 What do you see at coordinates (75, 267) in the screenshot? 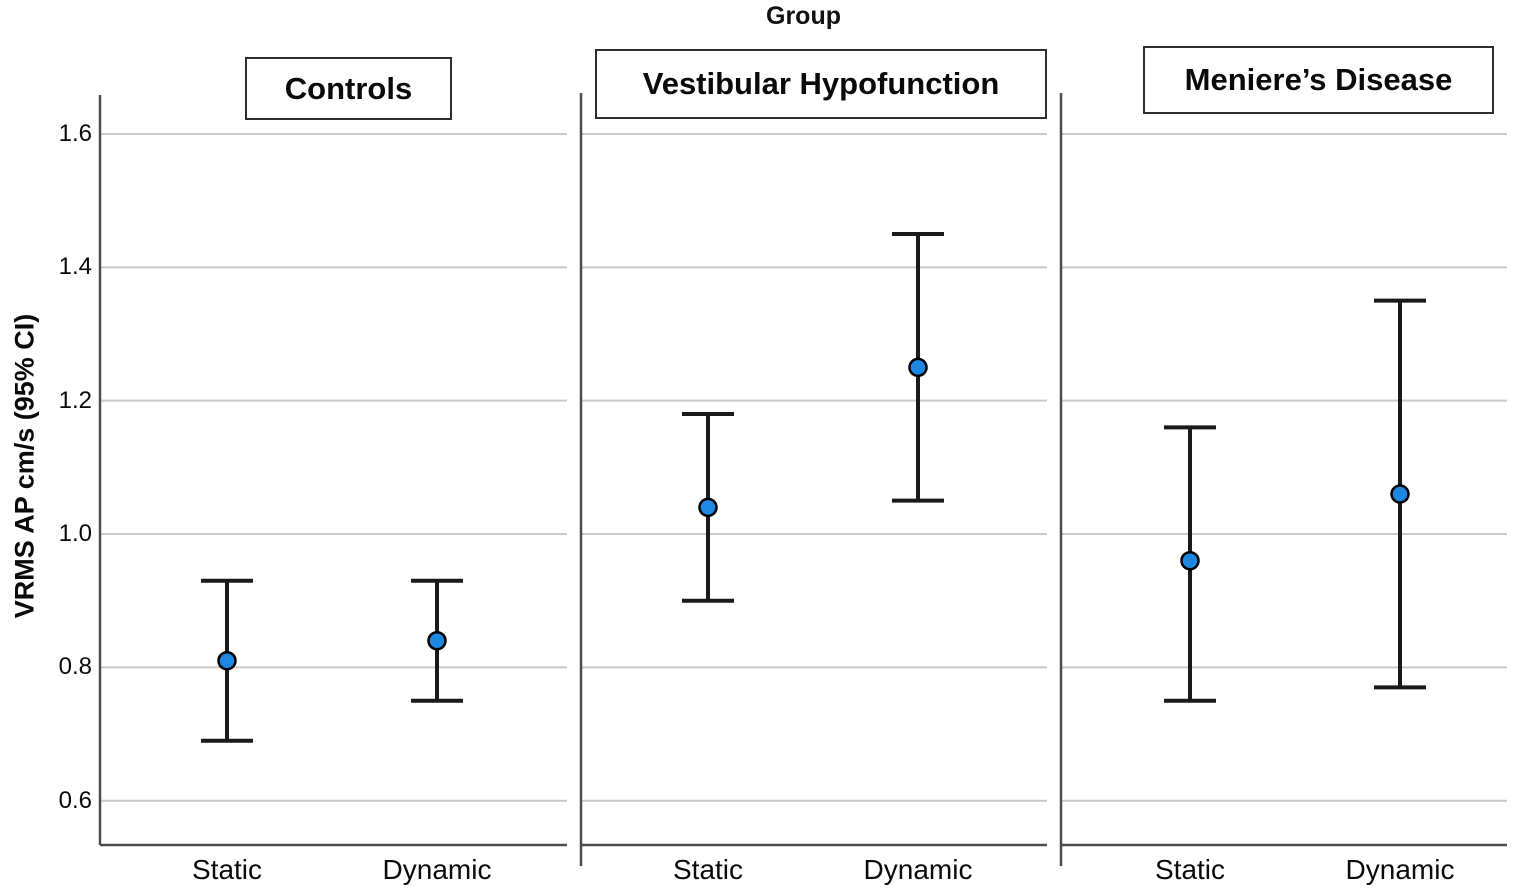
I see `y-tick-label: 1.4` at bounding box center [75, 267].